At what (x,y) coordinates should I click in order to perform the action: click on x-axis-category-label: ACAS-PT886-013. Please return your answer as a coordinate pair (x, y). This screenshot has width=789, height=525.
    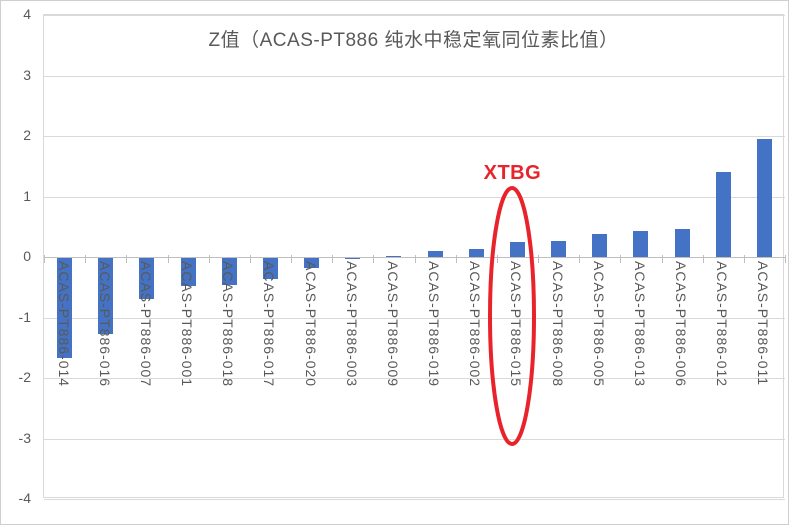
    Looking at the image, I should click on (639, 324).